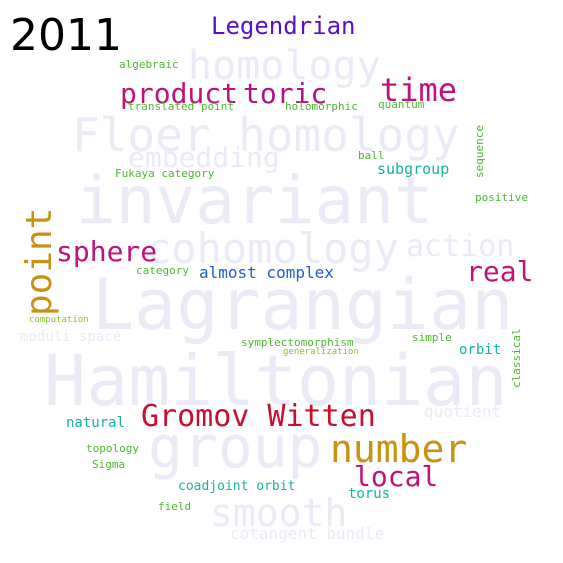 This screenshot has width=563, height=563. What do you see at coordinates (419, 90) in the screenshot?
I see `word-time: time` at bounding box center [419, 90].